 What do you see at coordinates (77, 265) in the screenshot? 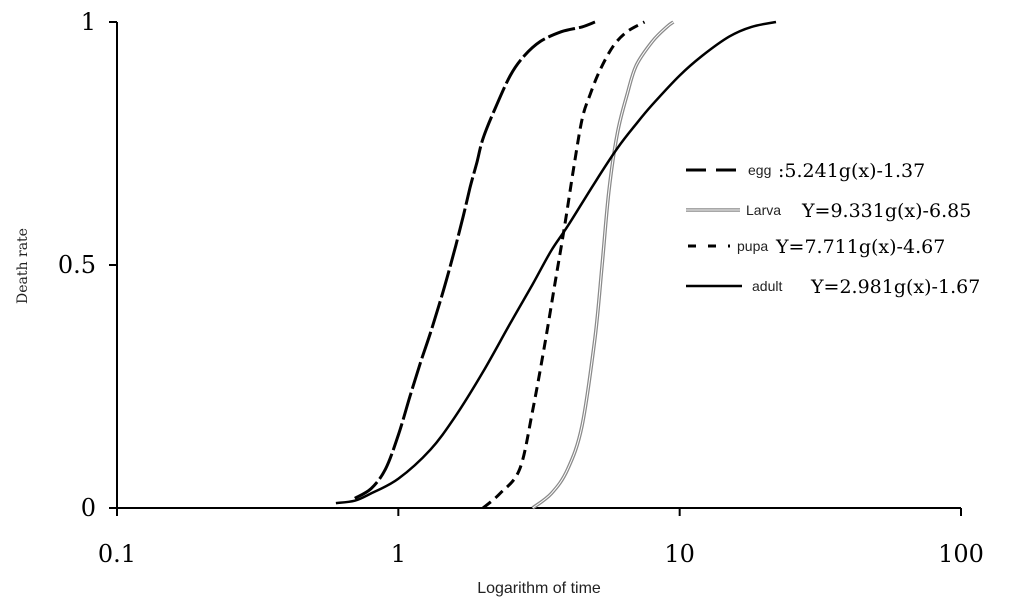
I see `y-tick-label: 0.5` at bounding box center [77, 265].